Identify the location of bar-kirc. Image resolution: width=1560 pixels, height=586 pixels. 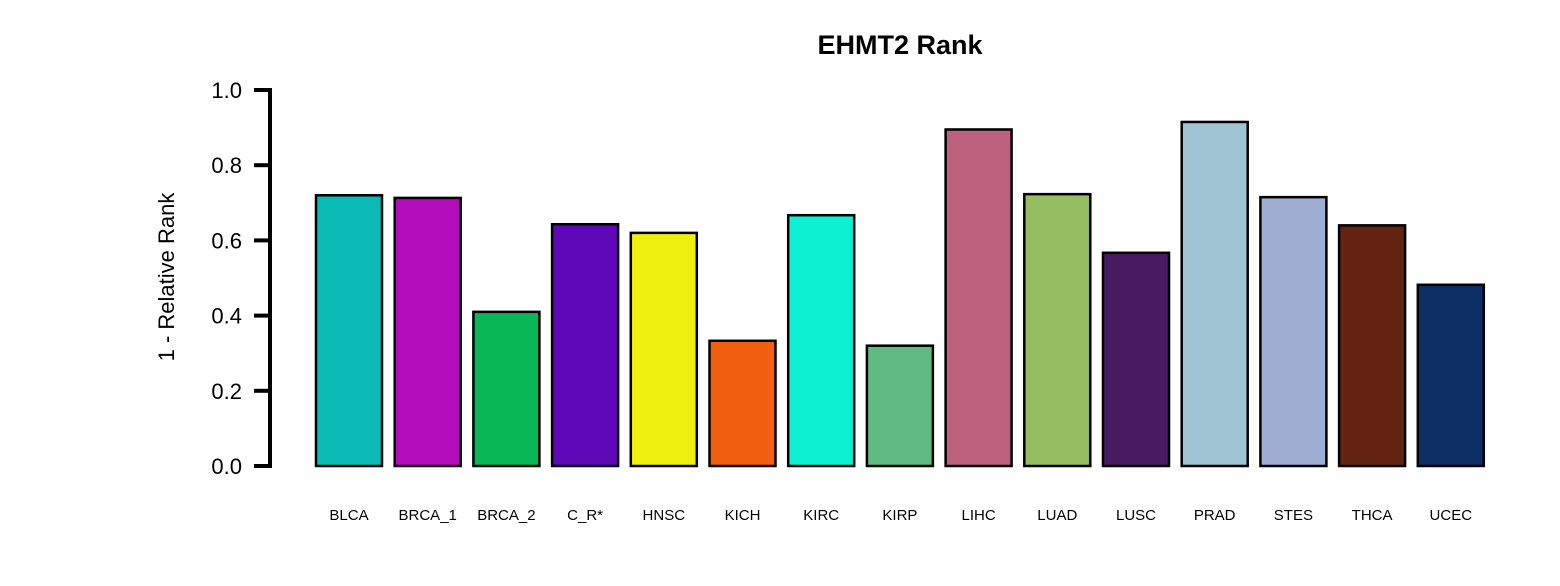
(821, 340).